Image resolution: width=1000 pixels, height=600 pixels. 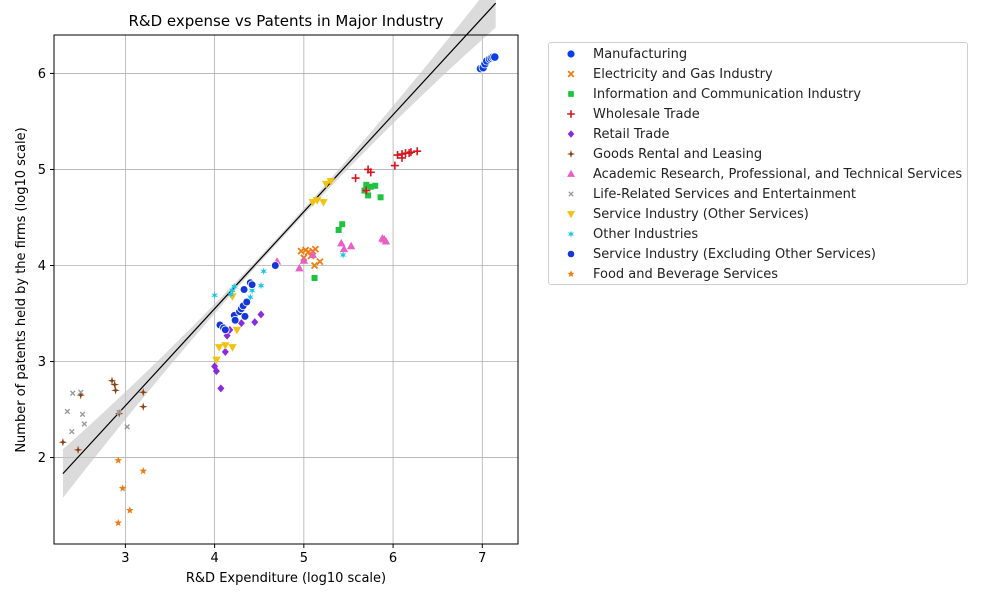 I want to click on legend-item: Food and Beverage Services, so click(x=758, y=274).